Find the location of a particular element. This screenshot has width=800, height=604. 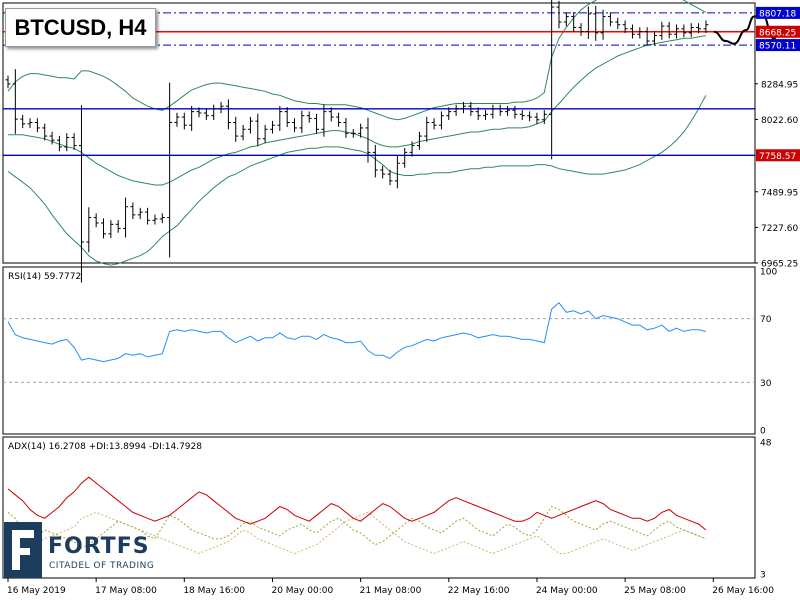

chart-title: BTCUSD, H4 is located at coordinates (80, 27).